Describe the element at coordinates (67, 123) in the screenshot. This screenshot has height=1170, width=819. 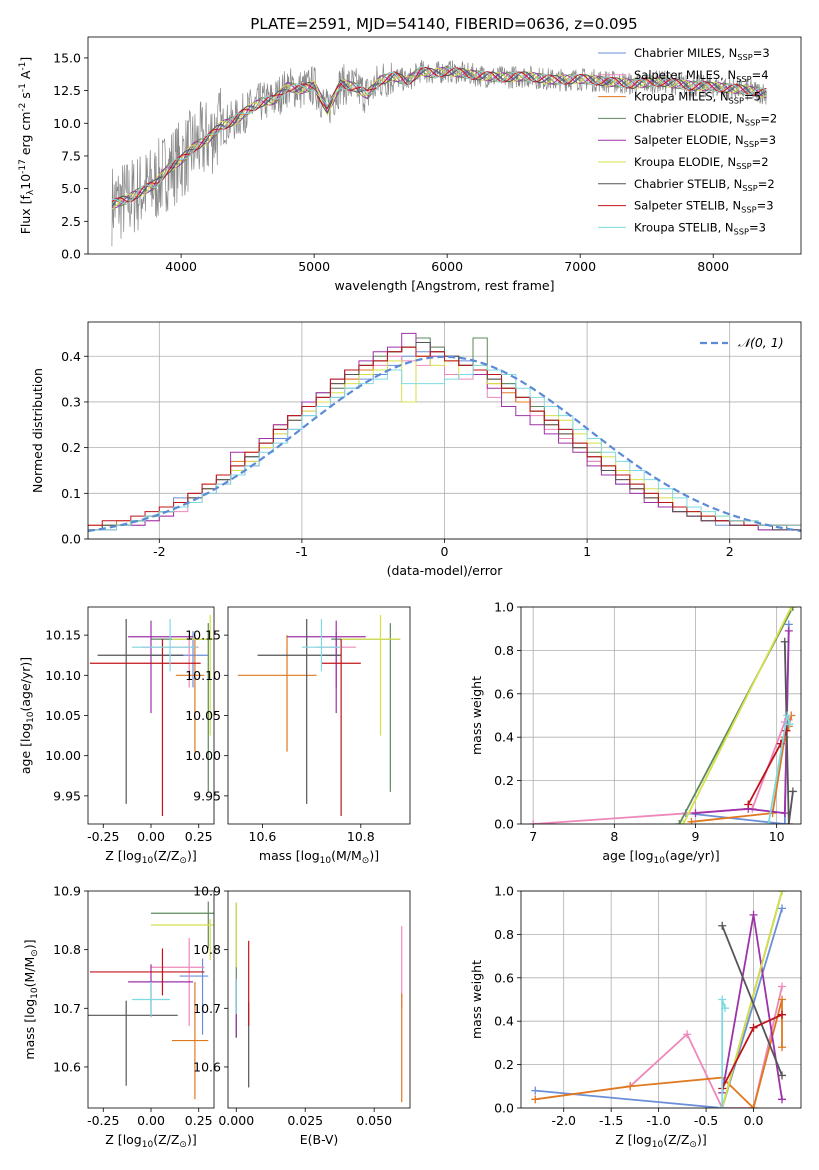
I see `y-tick-label: 10.0` at that location.